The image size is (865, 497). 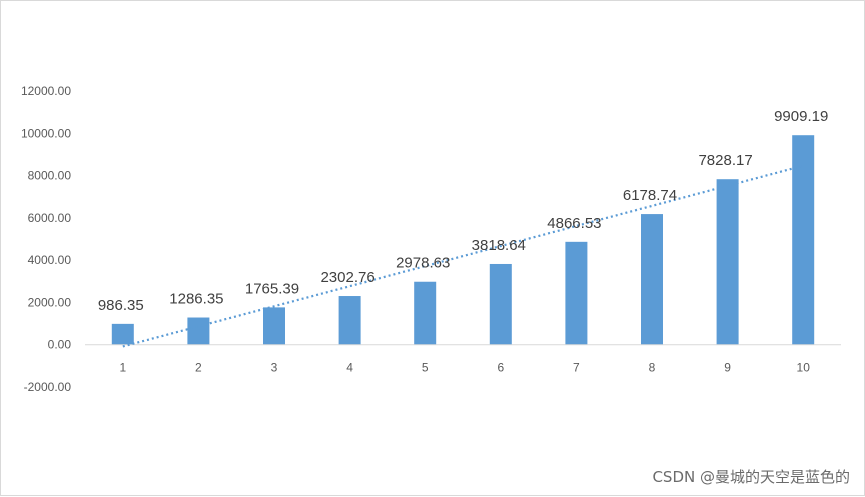 I want to click on data-label: 2978.63, so click(x=423, y=263).